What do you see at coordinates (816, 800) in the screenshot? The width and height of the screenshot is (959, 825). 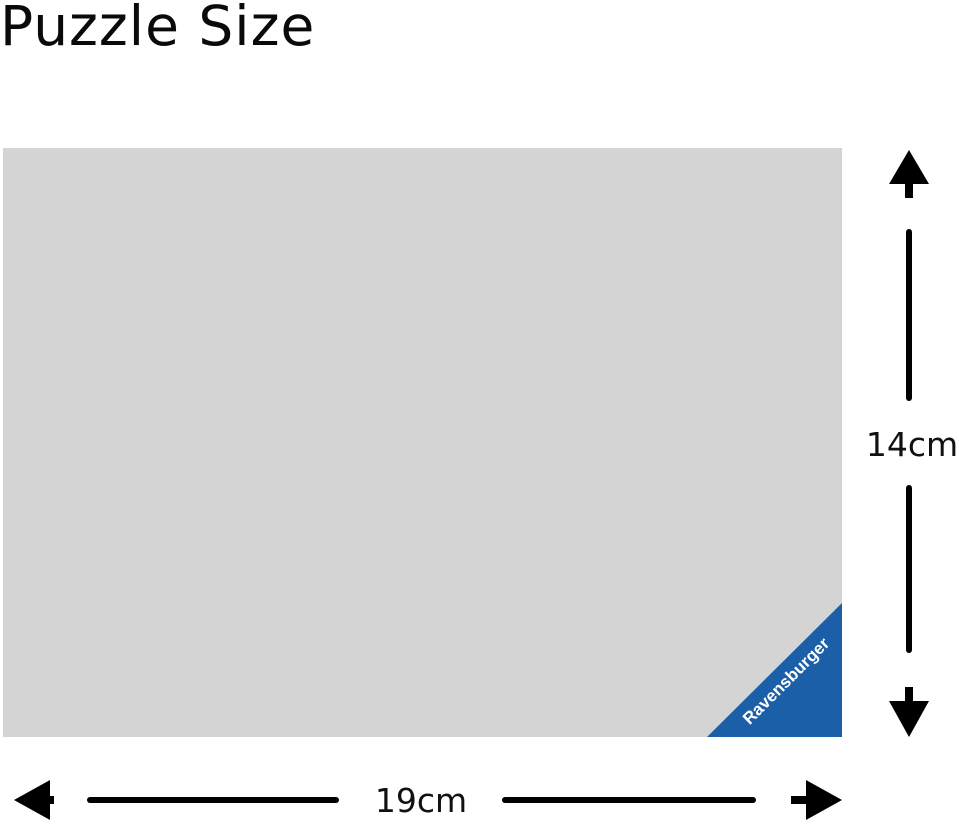 I see `arrow-right-icon` at bounding box center [816, 800].